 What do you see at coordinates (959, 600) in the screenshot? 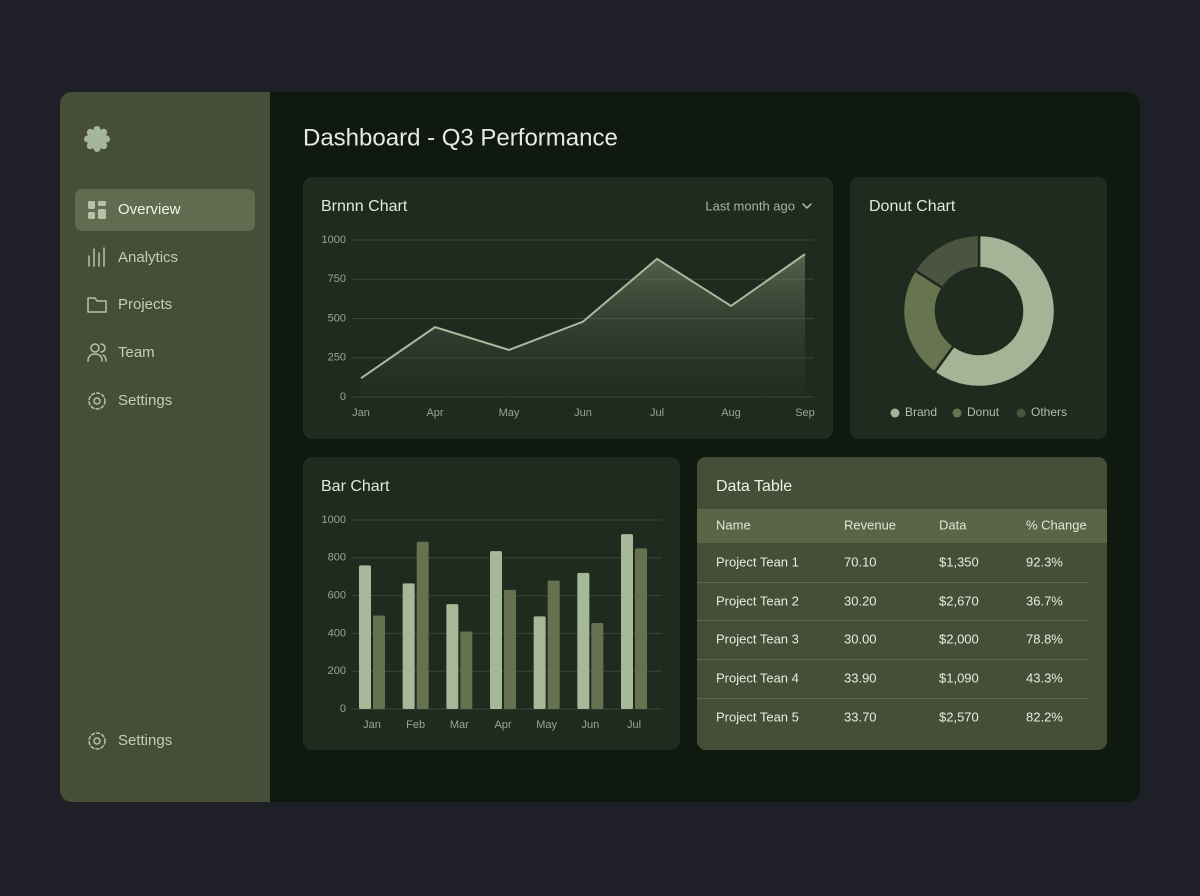
I see `table-cell: $2,670` at bounding box center [959, 600].